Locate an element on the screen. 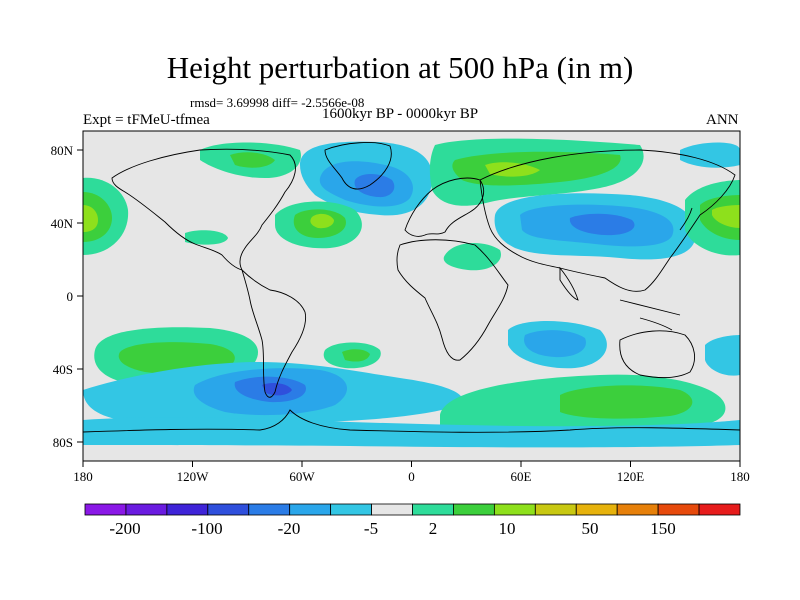  rmsd-diff-stats: rmsd= 3.69998 diff= -2.5566e-08 is located at coordinates (277, 102).